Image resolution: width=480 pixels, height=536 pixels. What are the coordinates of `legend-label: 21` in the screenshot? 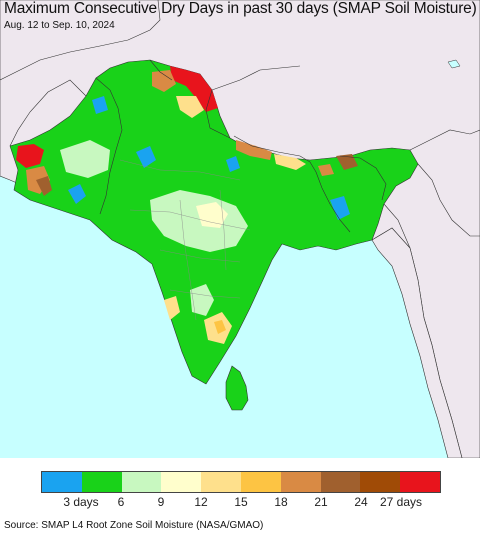 It's located at (321, 502).